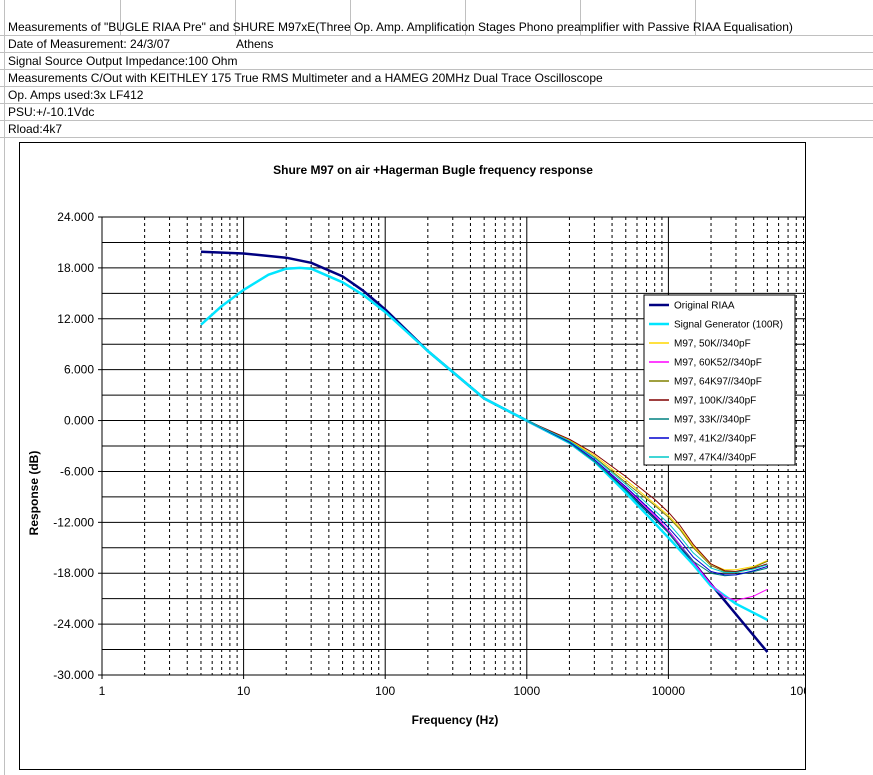  What do you see at coordinates (728, 325) in the screenshot?
I see `legend-entry: Signal Generator (100R)` at bounding box center [728, 325].